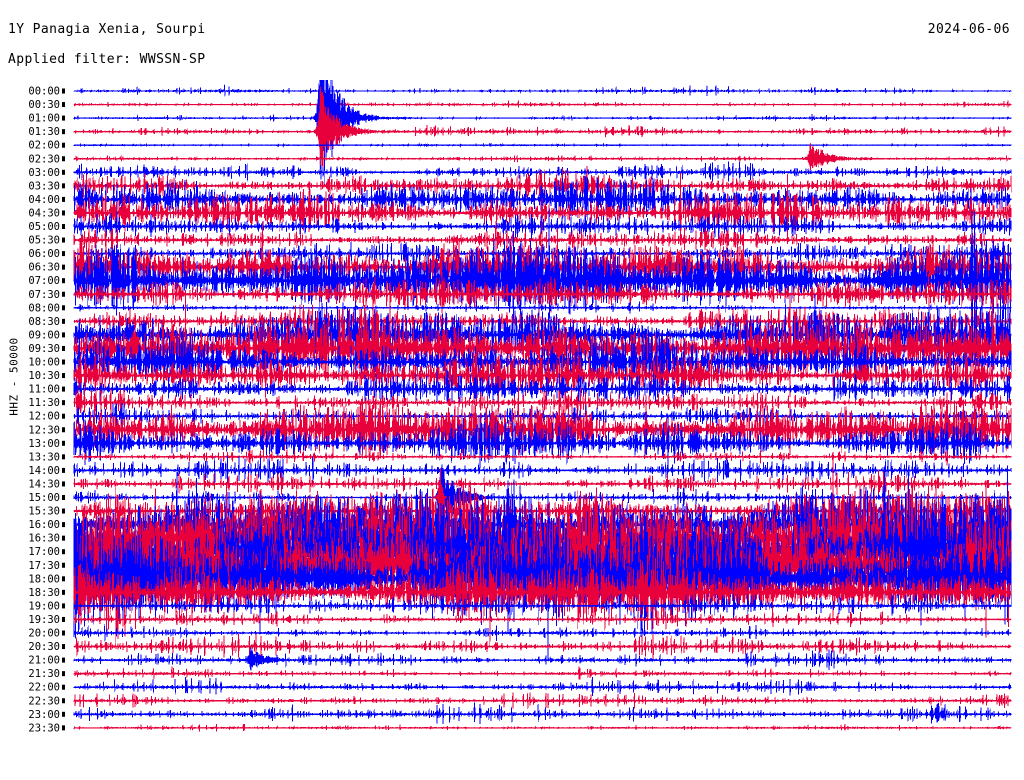 The width and height of the screenshot is (1024, 780). Describe the element at coordinates (44, 335) in the screenshot. I see `time-tick-label: 09:00` at that location.